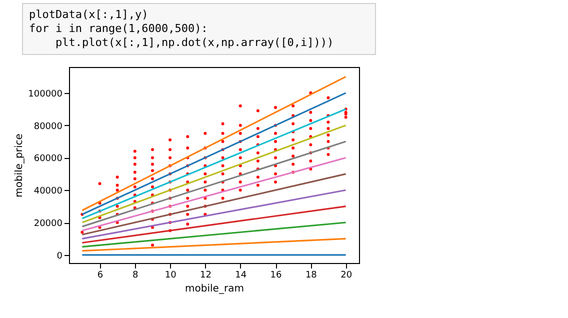 The width and height of the screenshot is (568, 318). I want to click on y-tick-label: 20000, so click(48, 224).